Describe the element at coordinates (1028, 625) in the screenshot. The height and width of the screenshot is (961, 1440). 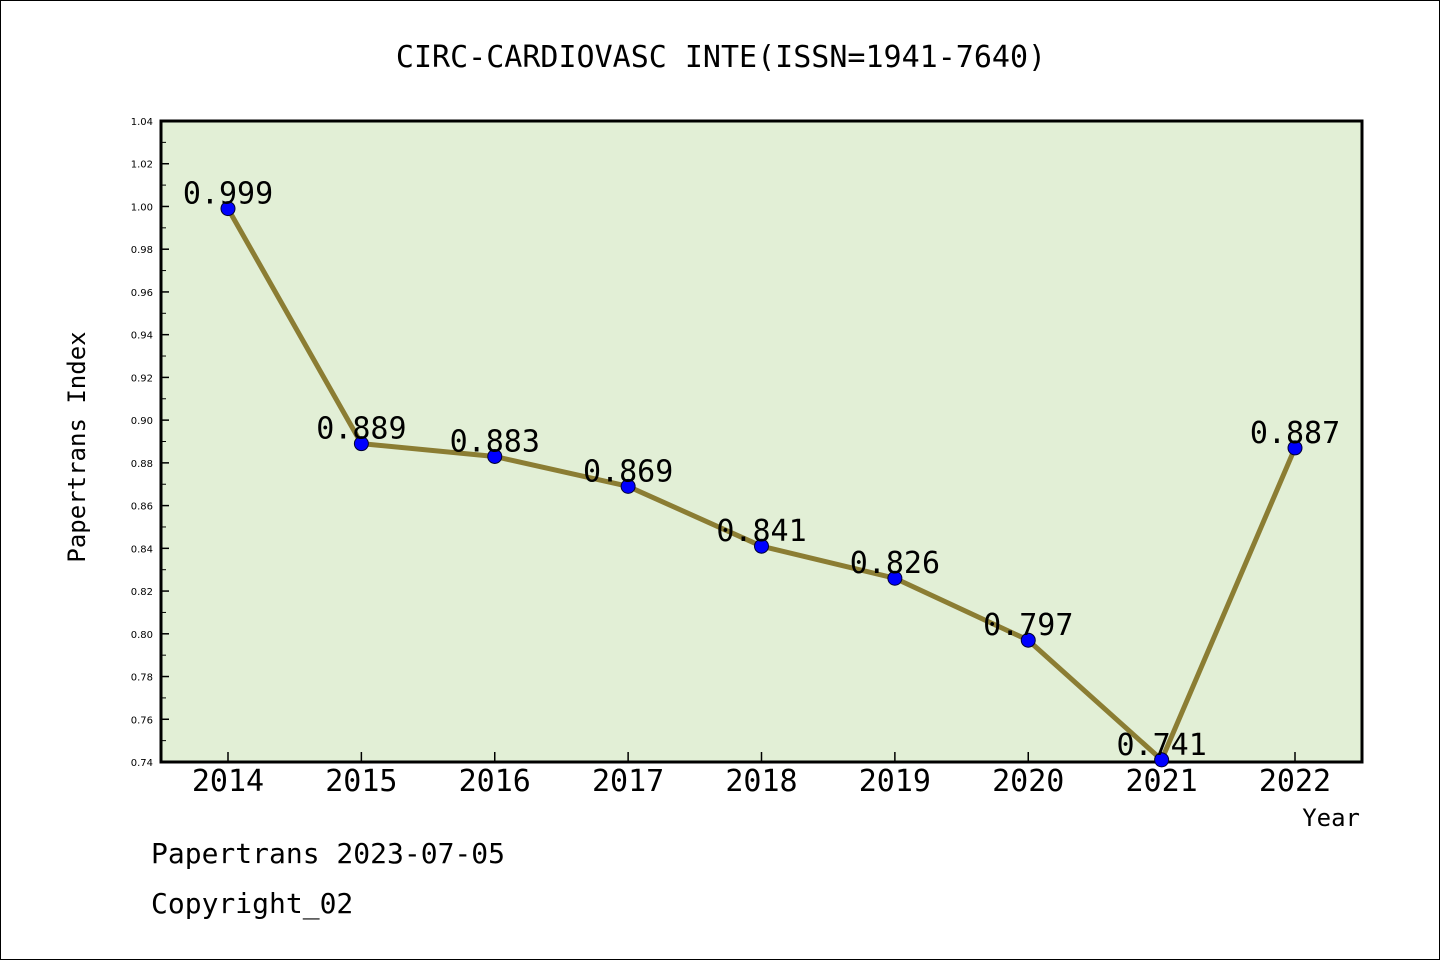
I see `data-label: 0.797` at that location.